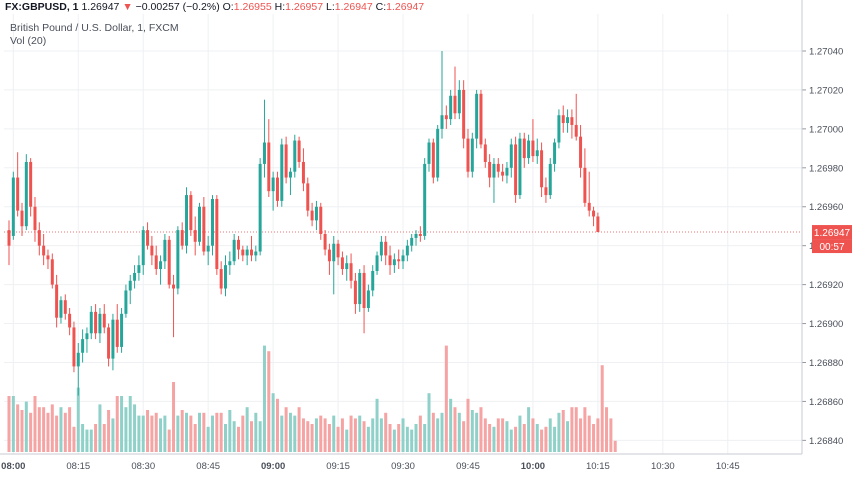  What do you see at coordinates (143, 466) in the screenshot?
I see `x-tick-label: 08:30` at bounding box center [143, 466].